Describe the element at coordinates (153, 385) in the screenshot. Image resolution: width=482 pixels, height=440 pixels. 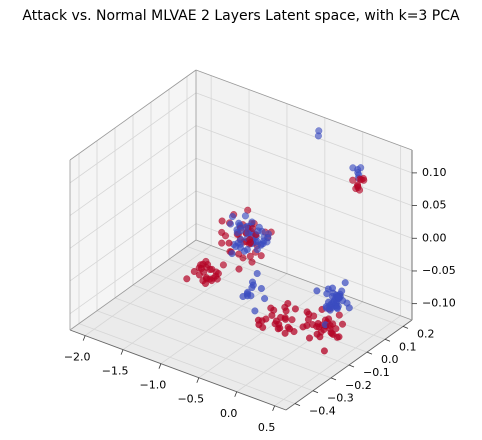
I see `x-tick-label: −1.0` at that location.